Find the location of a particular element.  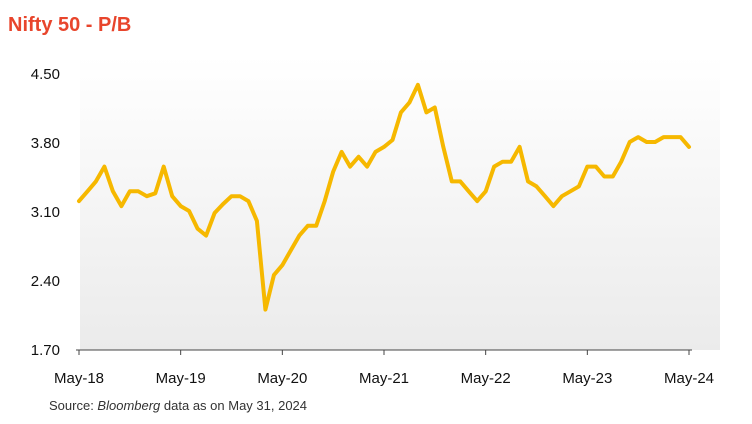

y-tick-label: 3.10 is located at coordinates (45, 212).